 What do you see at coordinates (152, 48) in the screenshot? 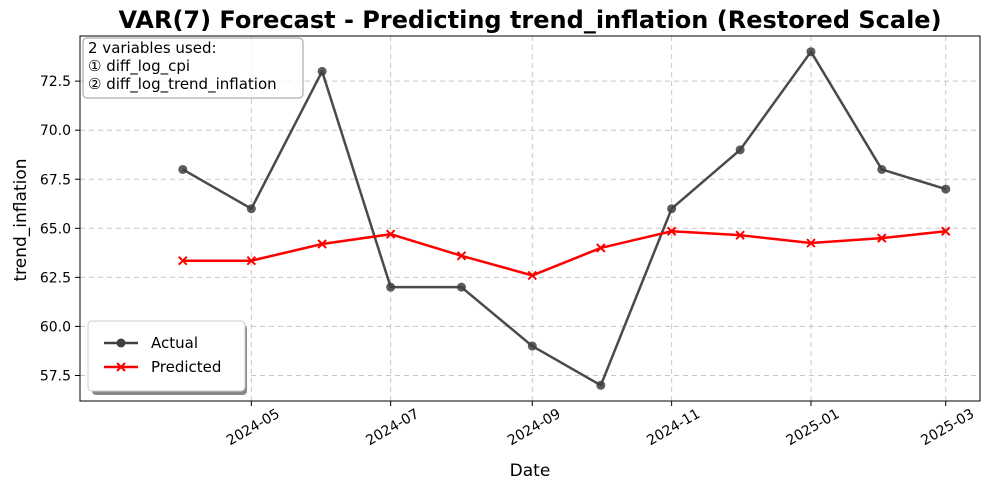
I see `variables-note-heading: 2 variables used:` at bounding box center [152, 48].